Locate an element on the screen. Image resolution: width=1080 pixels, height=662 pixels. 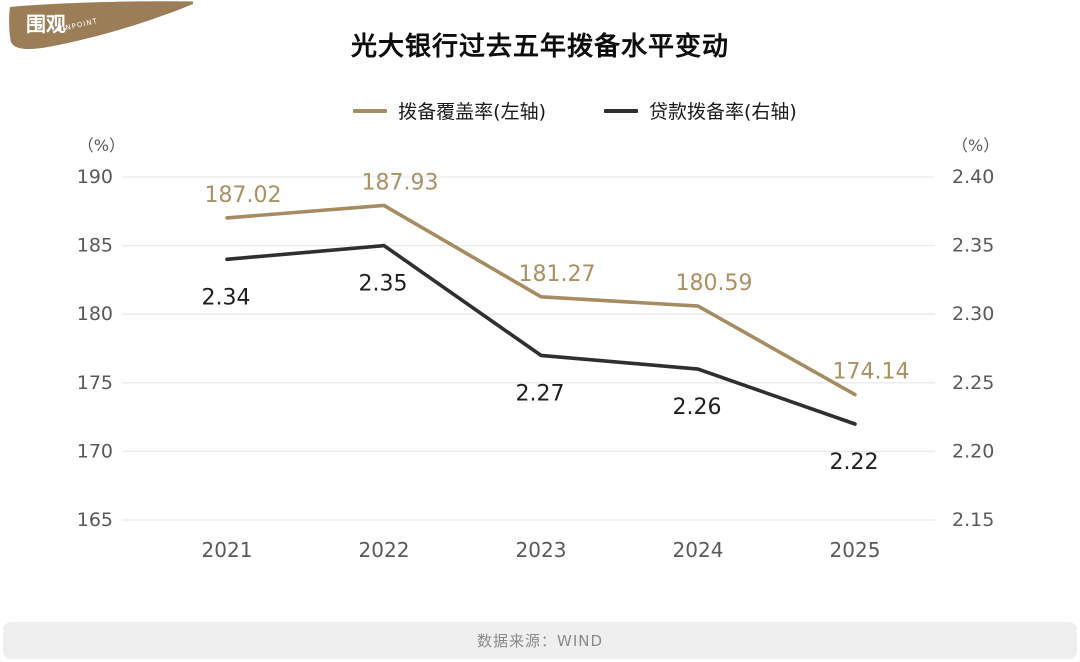
legend-swatch-coverage-ratio is located at coordinates (370, 110).